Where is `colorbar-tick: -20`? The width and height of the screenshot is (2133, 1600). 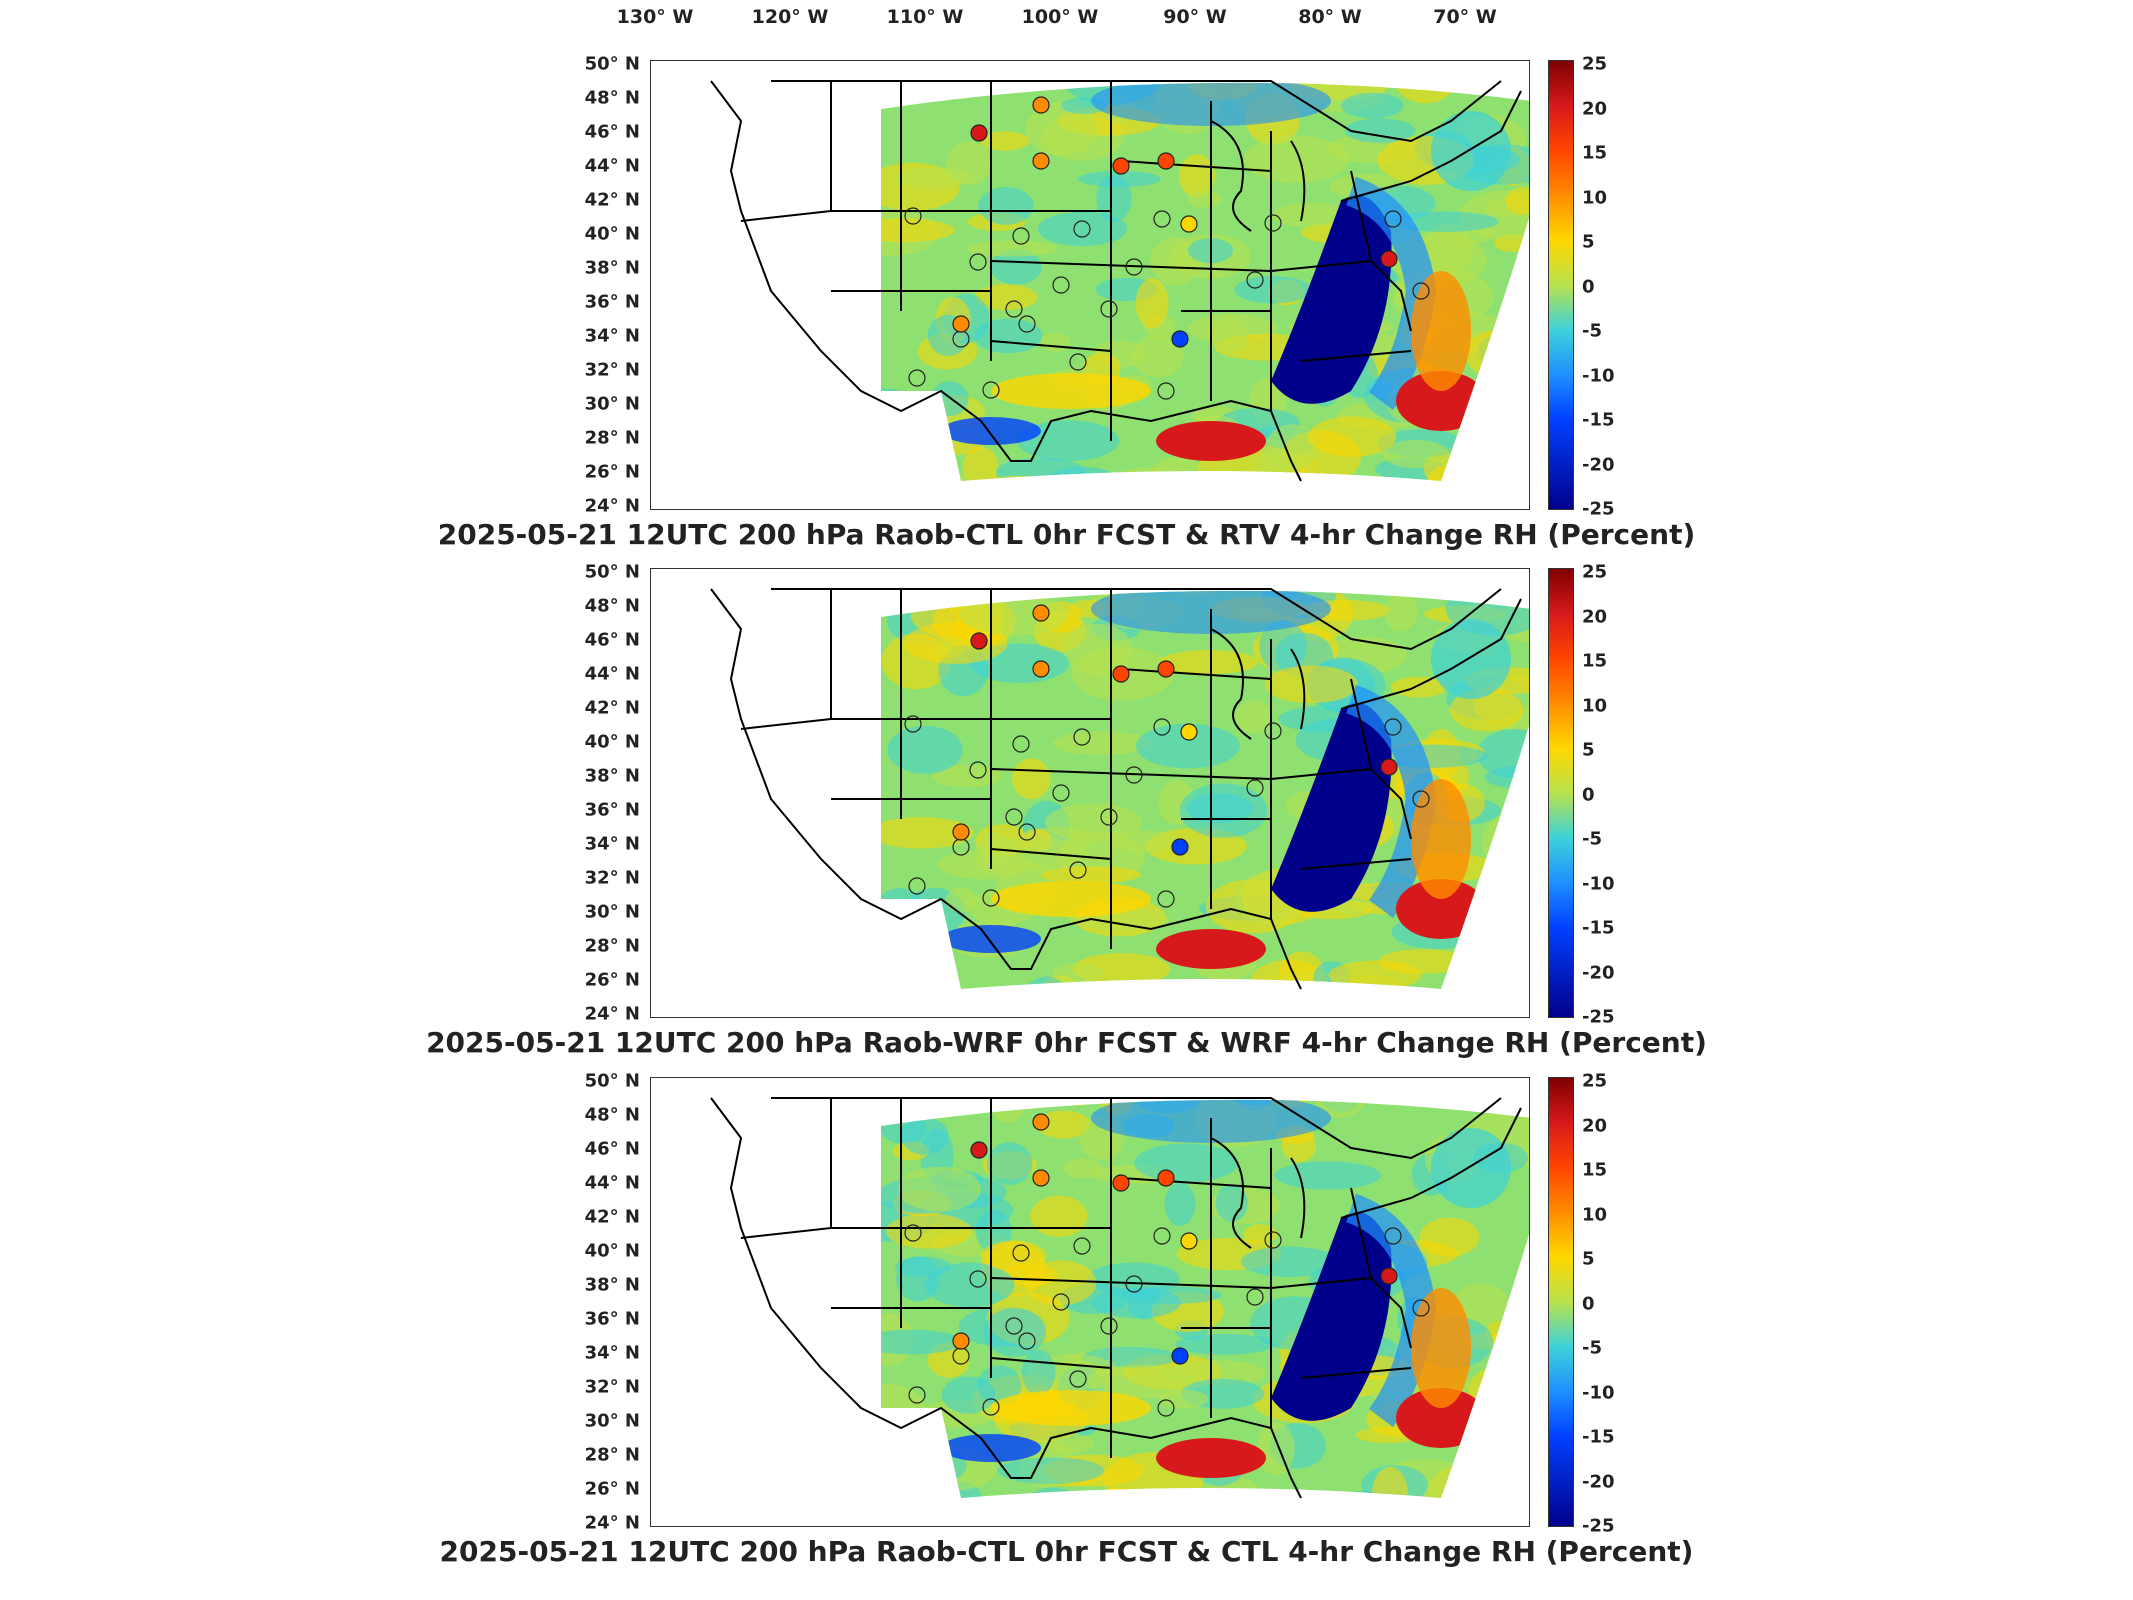 colorbar-tick: -20 is located at coordinates (1598, 464).